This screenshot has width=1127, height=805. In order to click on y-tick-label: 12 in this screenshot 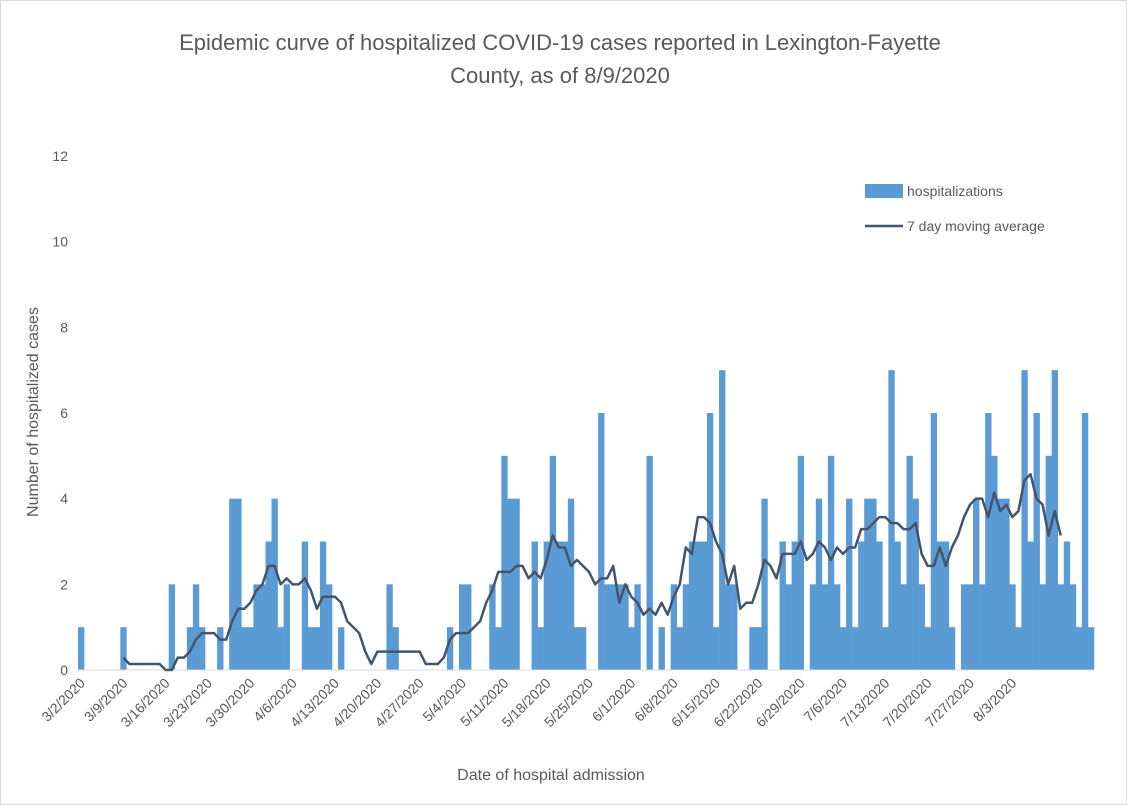, I will do `click(60, 156)`.